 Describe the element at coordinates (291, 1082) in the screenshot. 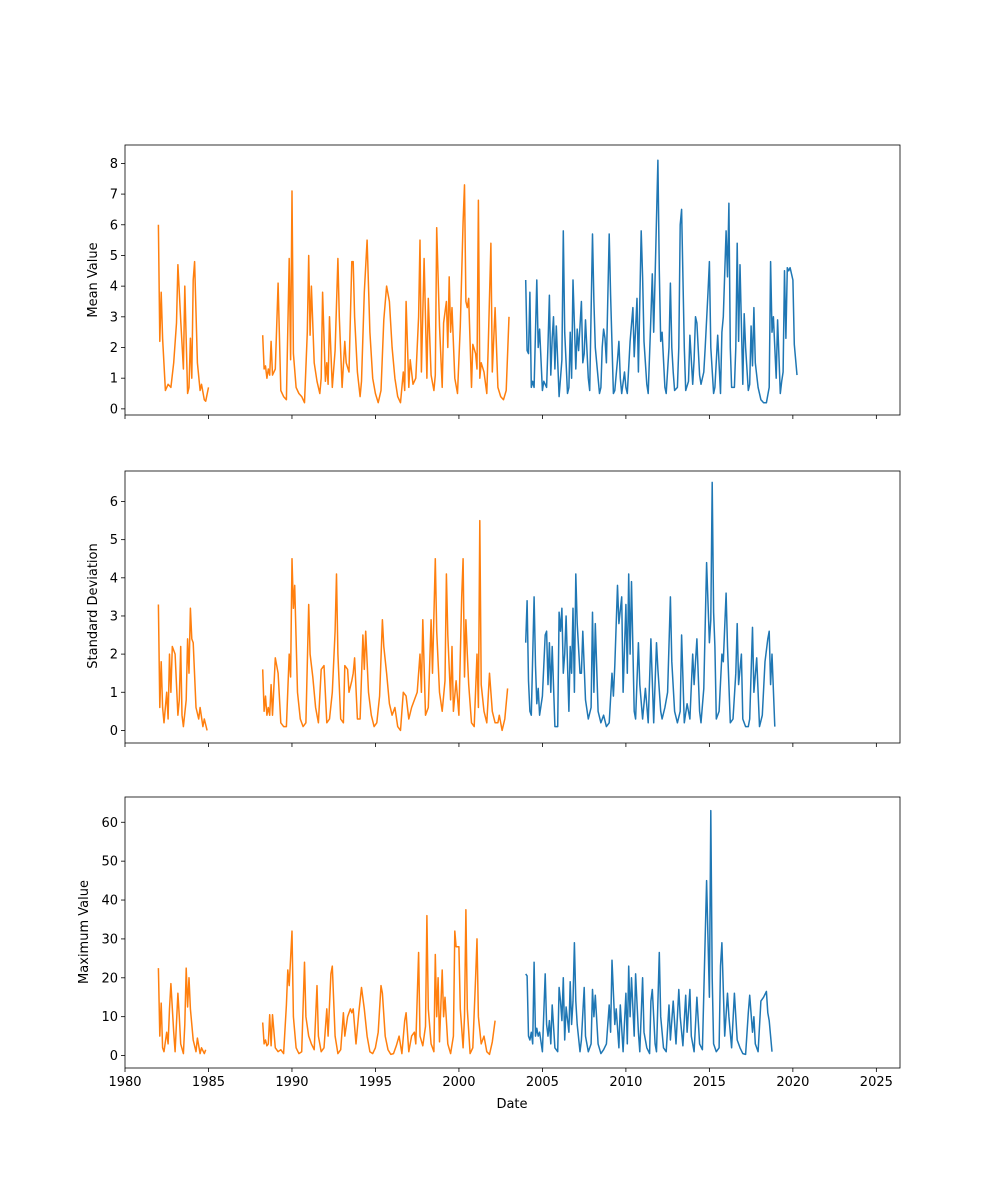

I see `x-tick-label: 1990` at that location.